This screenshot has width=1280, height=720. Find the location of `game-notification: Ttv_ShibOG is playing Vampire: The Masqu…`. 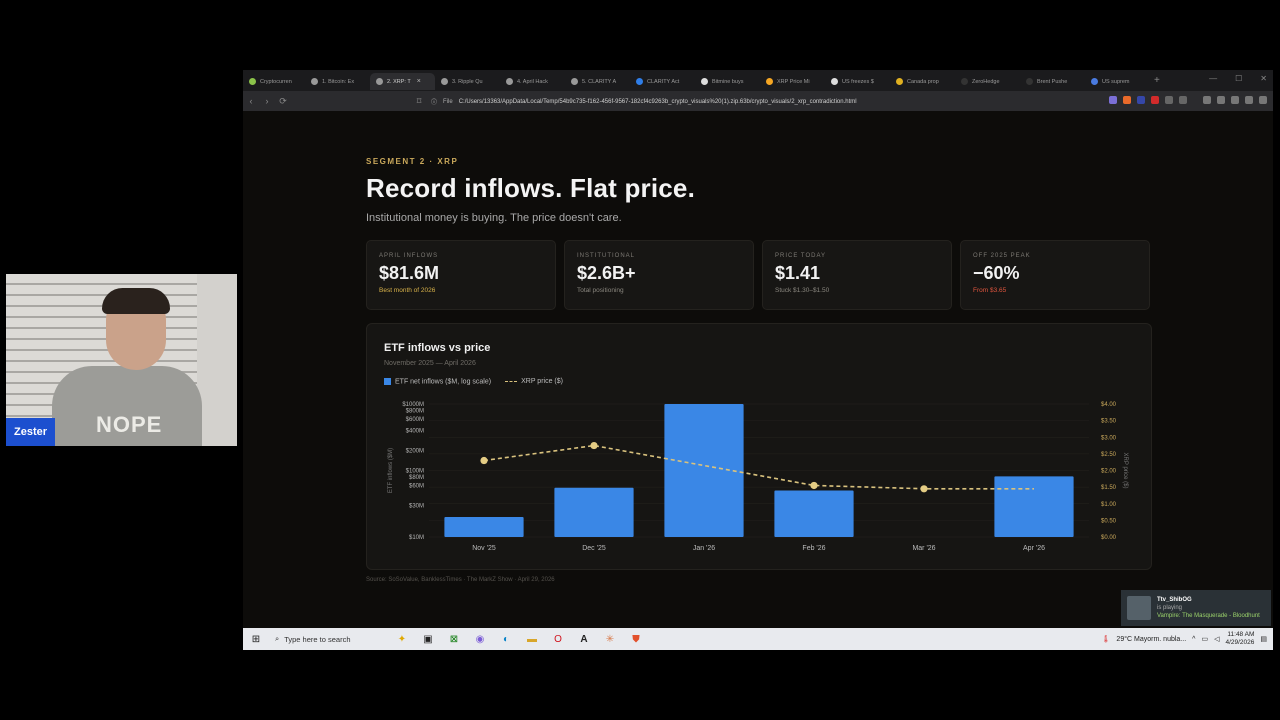

game-notification: Ttv_ShibOG is playing Vampire: The Masqu… is located at coordinates (1196, 608).